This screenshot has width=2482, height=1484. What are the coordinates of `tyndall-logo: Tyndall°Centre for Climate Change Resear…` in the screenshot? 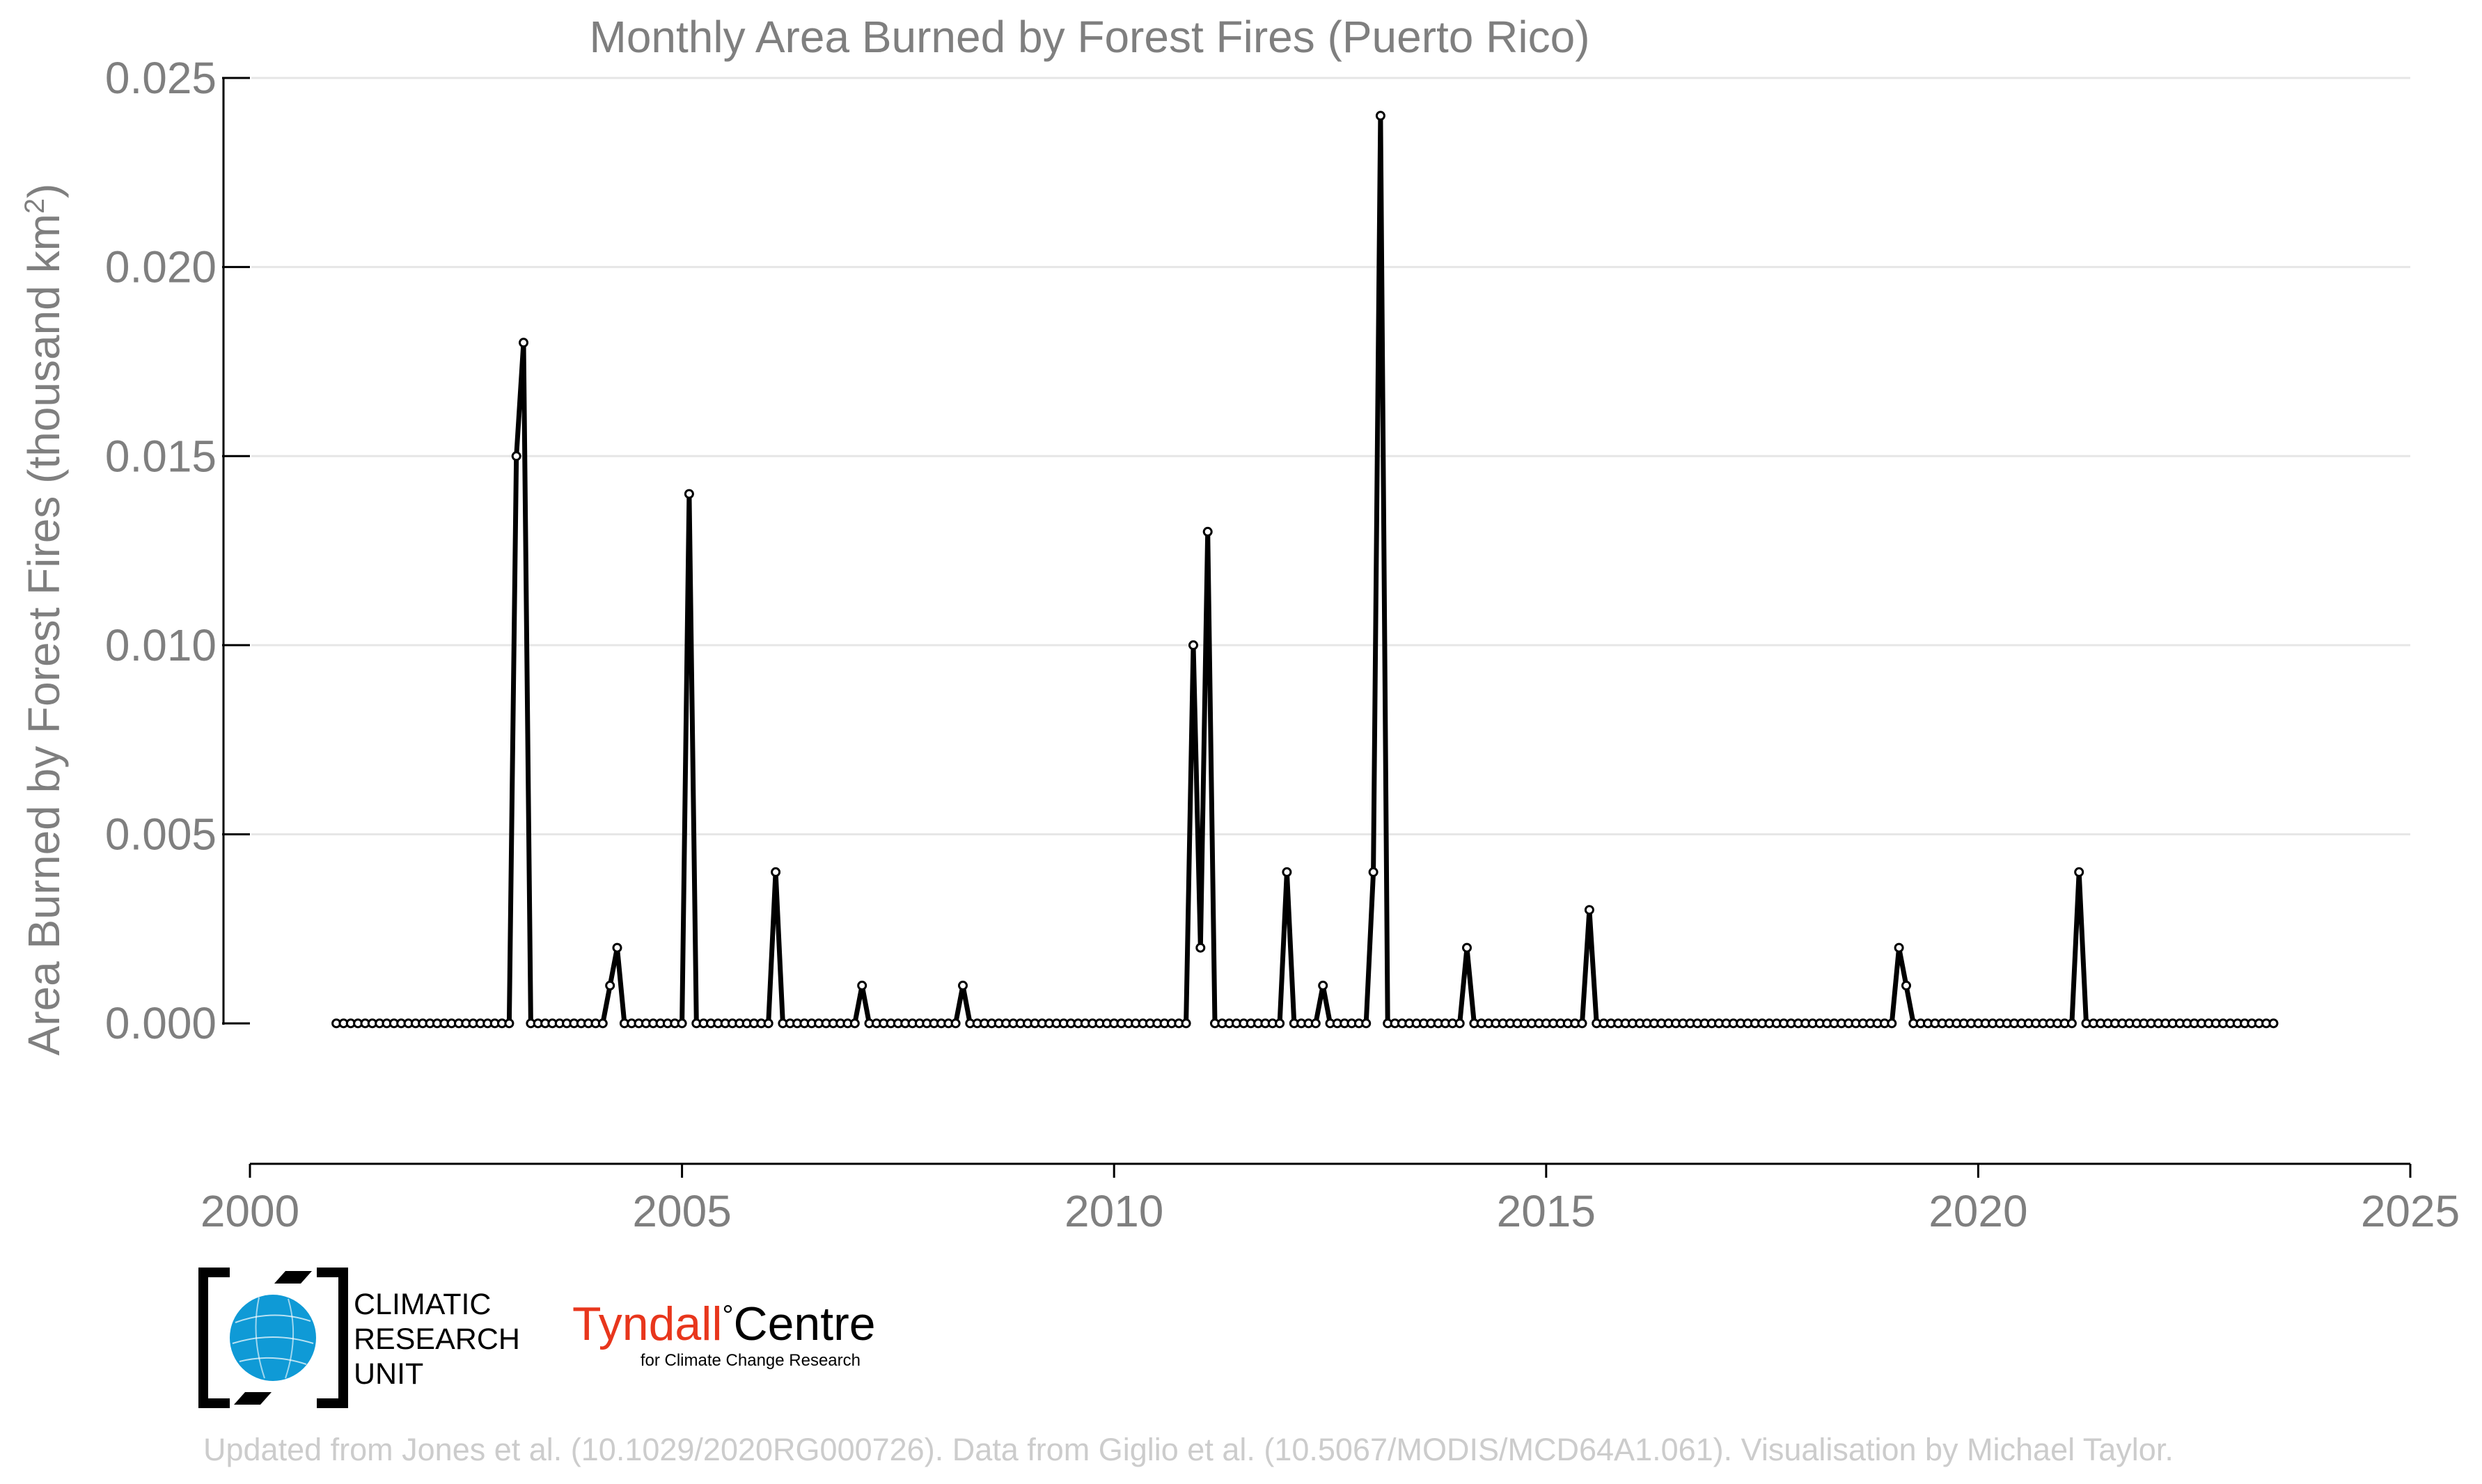 It's located at (724, 1333).